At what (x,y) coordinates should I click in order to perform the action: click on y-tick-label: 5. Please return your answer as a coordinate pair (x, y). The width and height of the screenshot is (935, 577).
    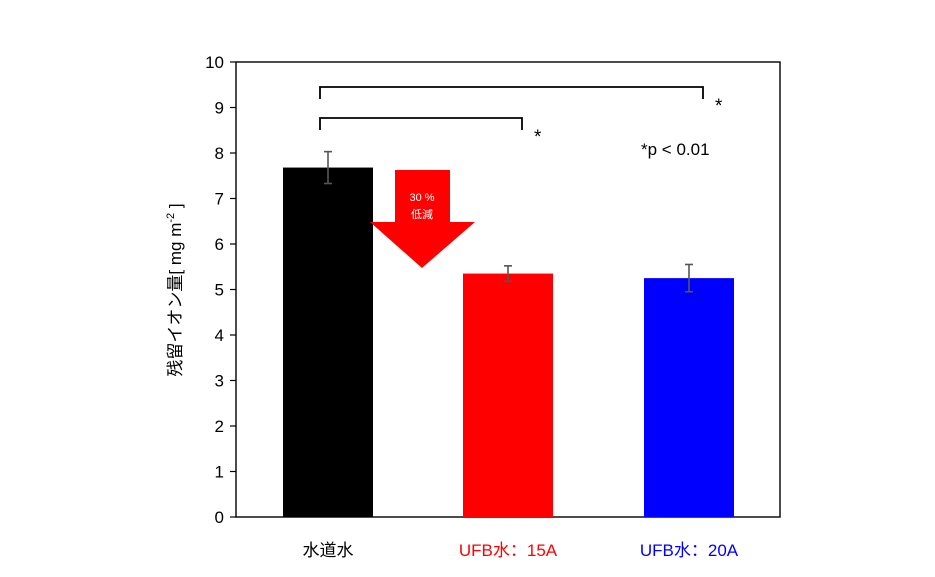
    Looking at the image, I should click on (219, 290).